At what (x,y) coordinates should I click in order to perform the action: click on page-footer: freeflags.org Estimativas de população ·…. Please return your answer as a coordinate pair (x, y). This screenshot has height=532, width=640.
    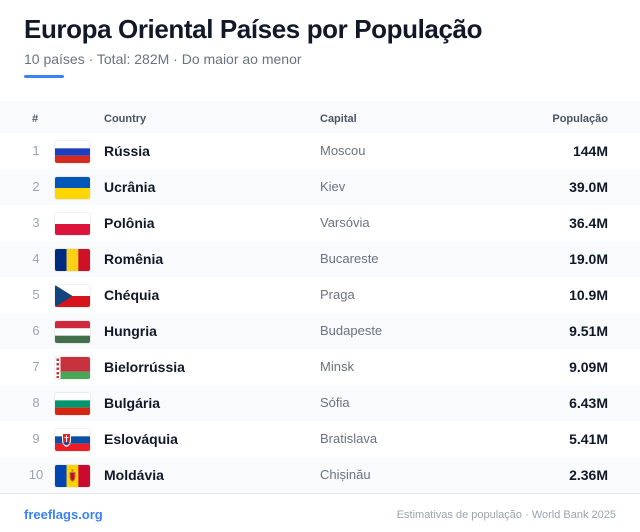
    Looking at the image, I should click on (320, 512).